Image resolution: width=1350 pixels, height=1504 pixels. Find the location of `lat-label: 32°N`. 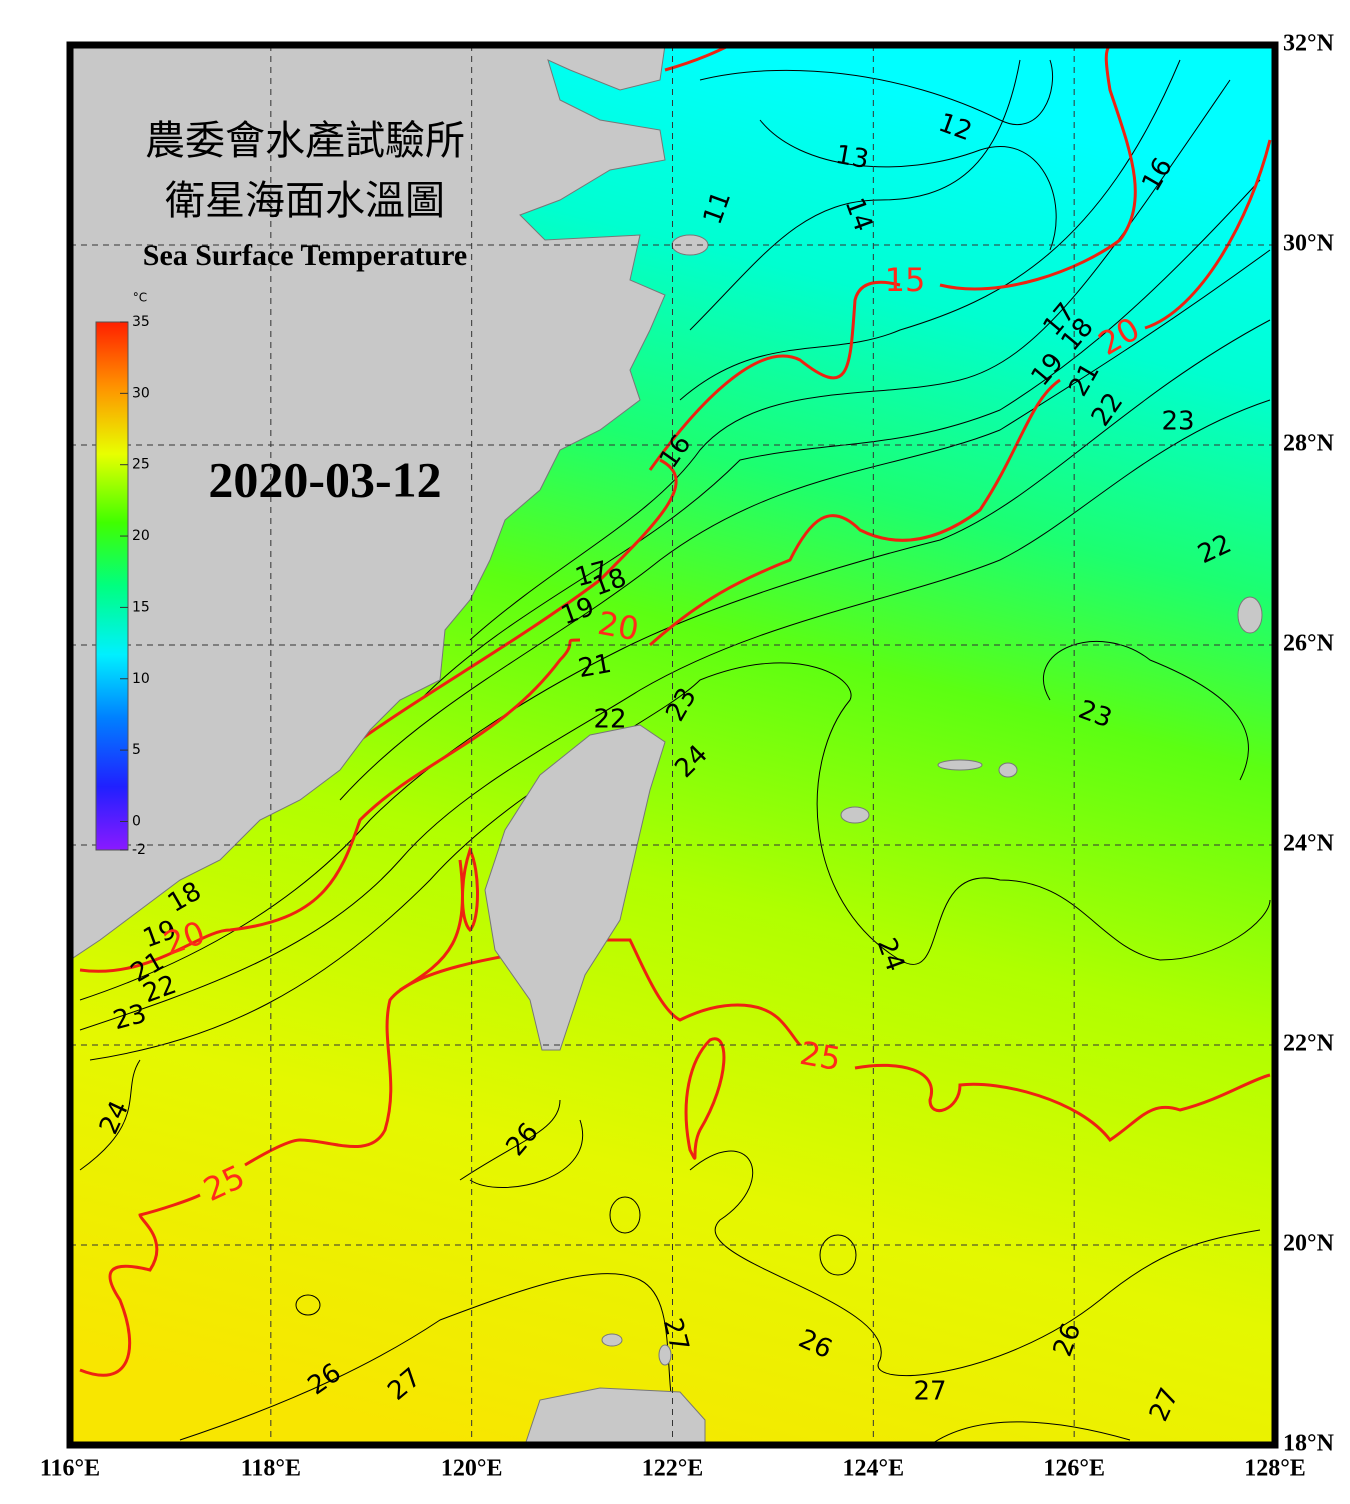

lat-label: 32°N is located at coordinates (1309, 44).